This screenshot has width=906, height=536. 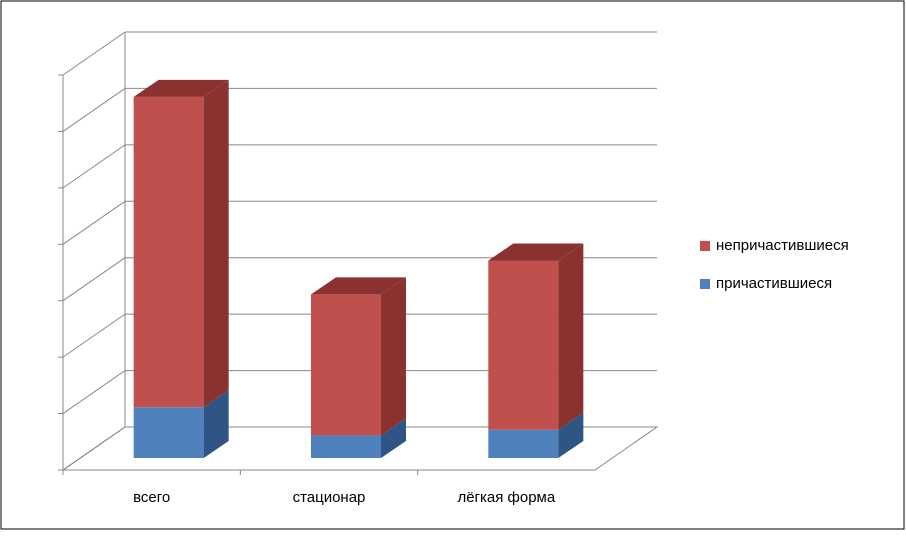 I want to click on x-tick-label: всего, so click(x=151, y=497).